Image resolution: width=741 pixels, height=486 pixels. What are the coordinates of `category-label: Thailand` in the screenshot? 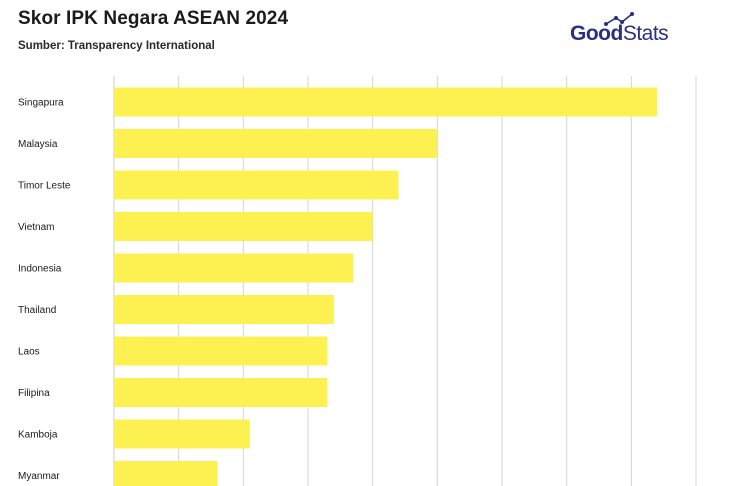 It's located at (37, 310).